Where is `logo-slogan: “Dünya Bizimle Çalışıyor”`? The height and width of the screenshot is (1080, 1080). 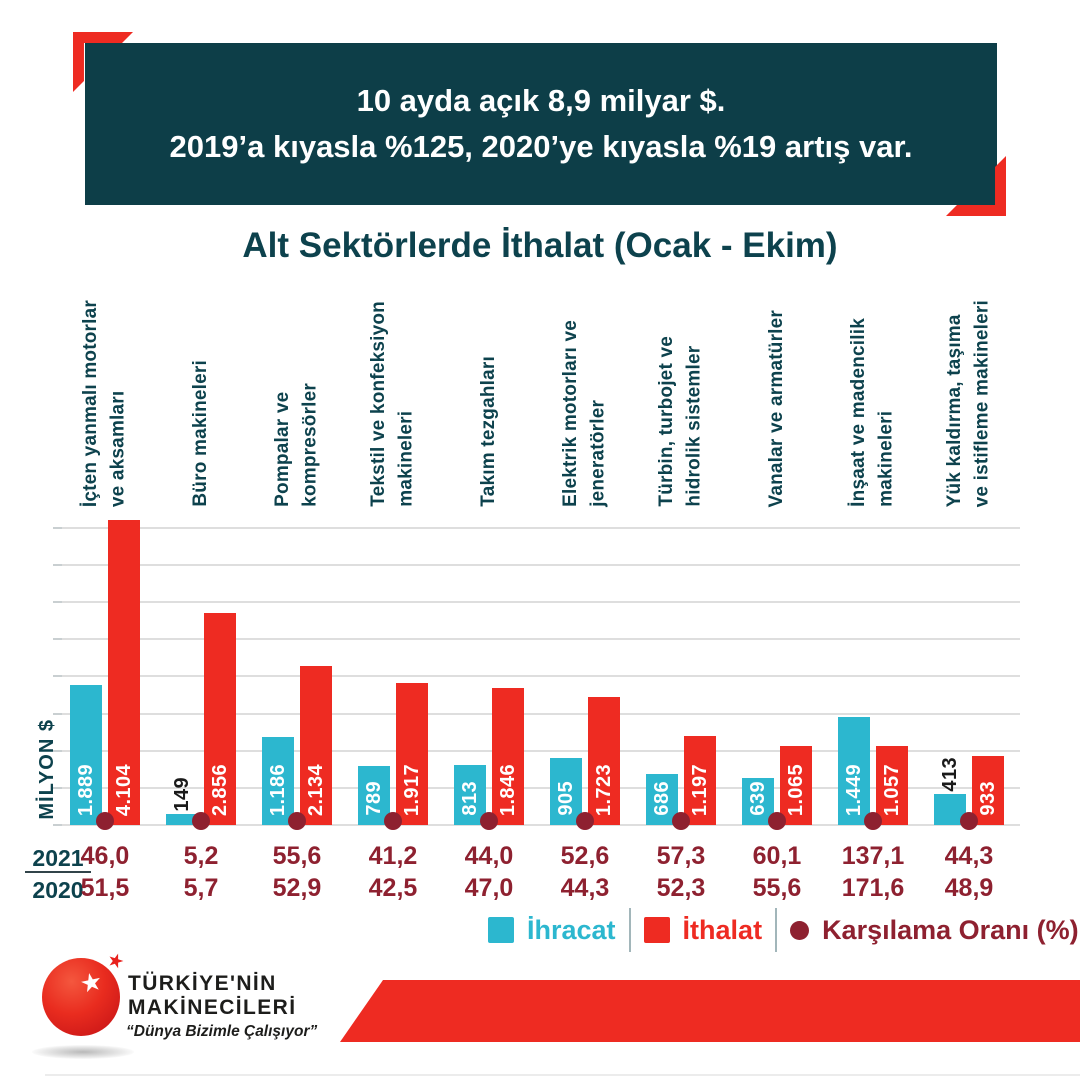 logo-slogan: “Dünya Bizimle Çalışıyor” is located at coordinates (222, 1031).